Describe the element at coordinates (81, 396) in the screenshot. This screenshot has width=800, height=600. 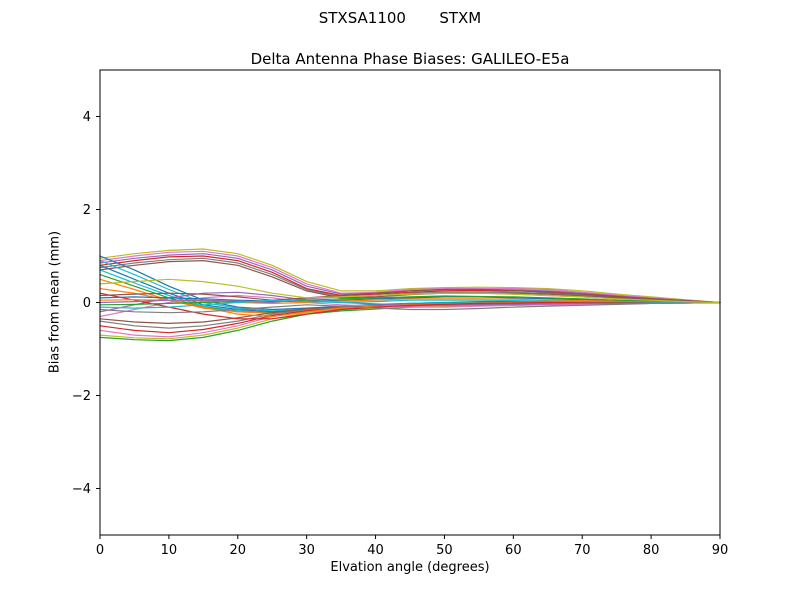
I see `y-tick-label: −2` at that location.